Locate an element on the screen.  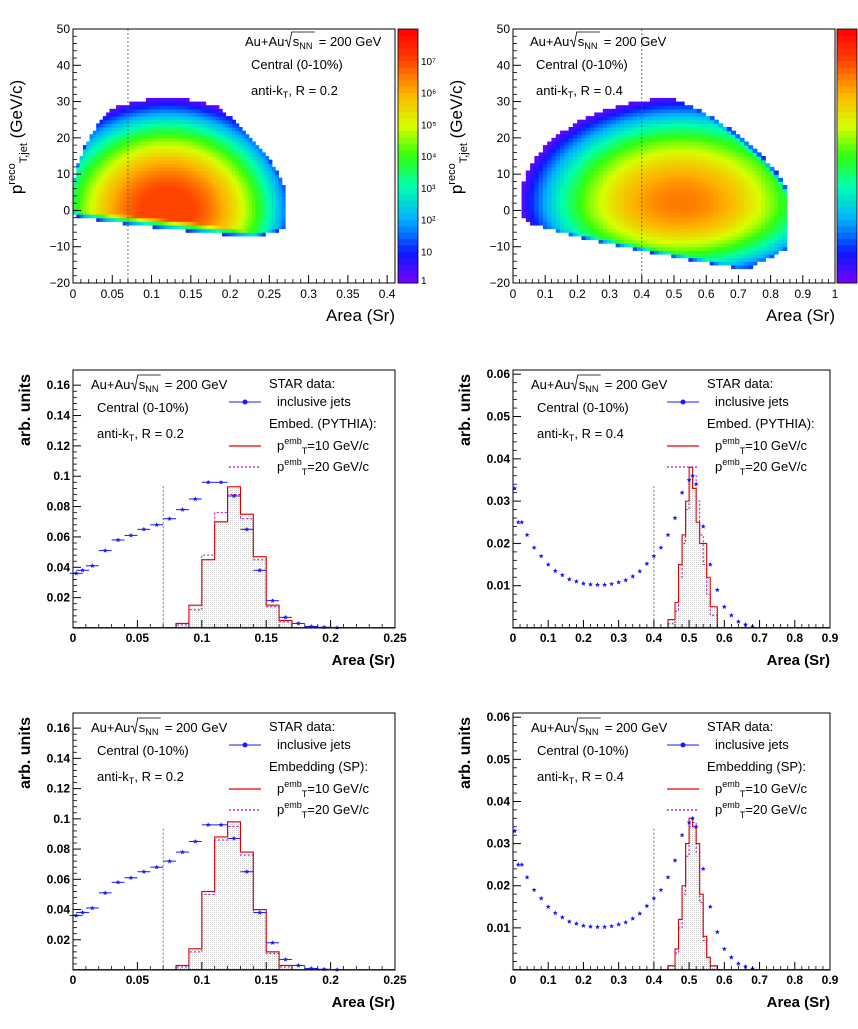
y-tick-label: 0.08 is located at coordinates (59, 507).